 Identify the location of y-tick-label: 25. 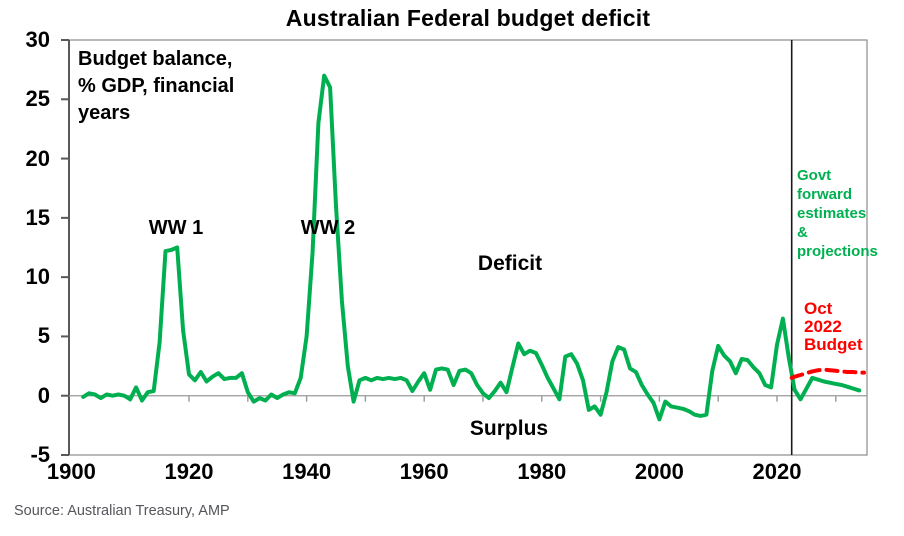
(37, 99).